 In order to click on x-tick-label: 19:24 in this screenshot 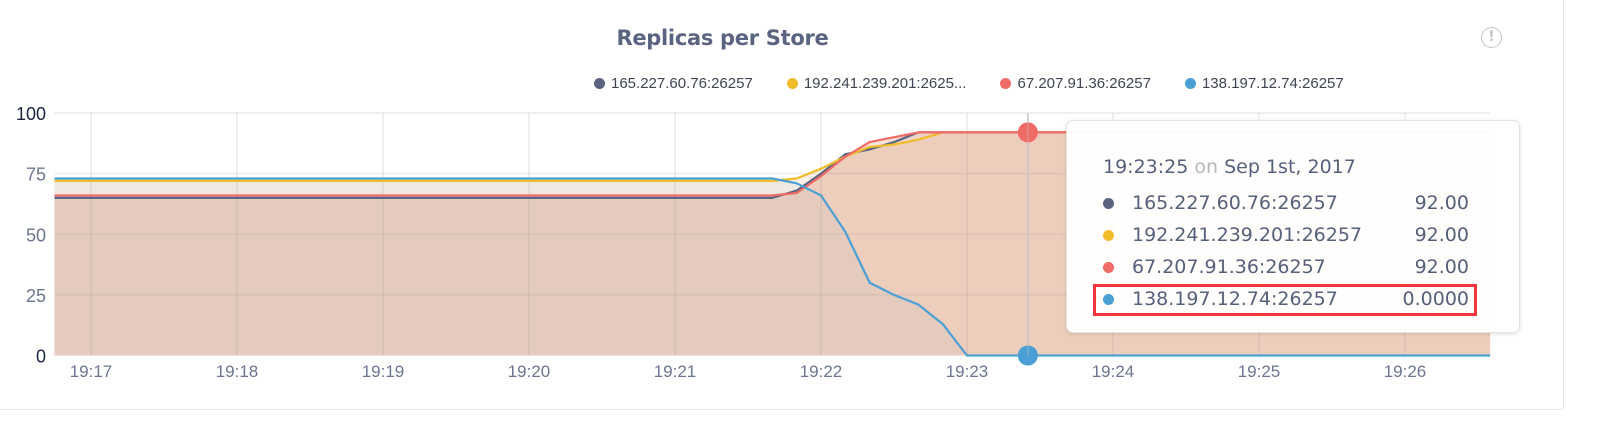, I will do `click(1113, 371)`.